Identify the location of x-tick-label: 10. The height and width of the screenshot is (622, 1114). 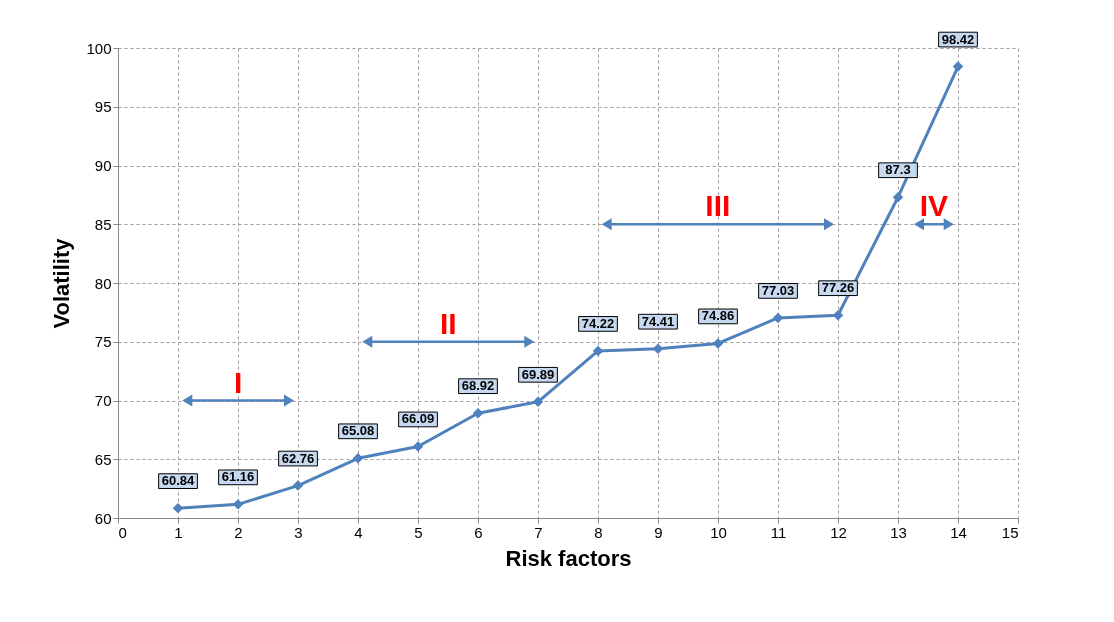
(718, 532).